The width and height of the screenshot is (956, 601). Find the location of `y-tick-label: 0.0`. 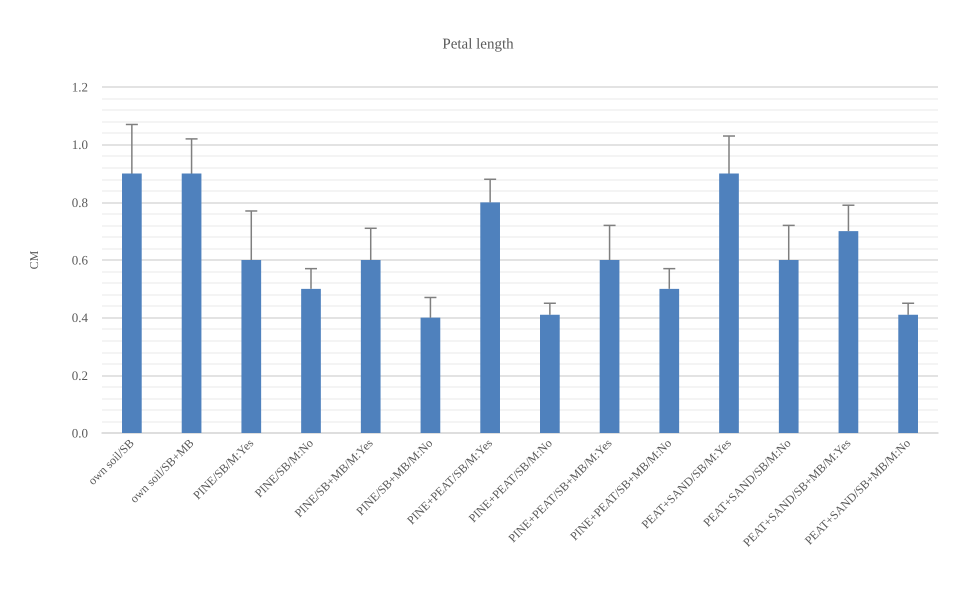

y-tick-label: 0.0 is located at coordinates (80, 433).